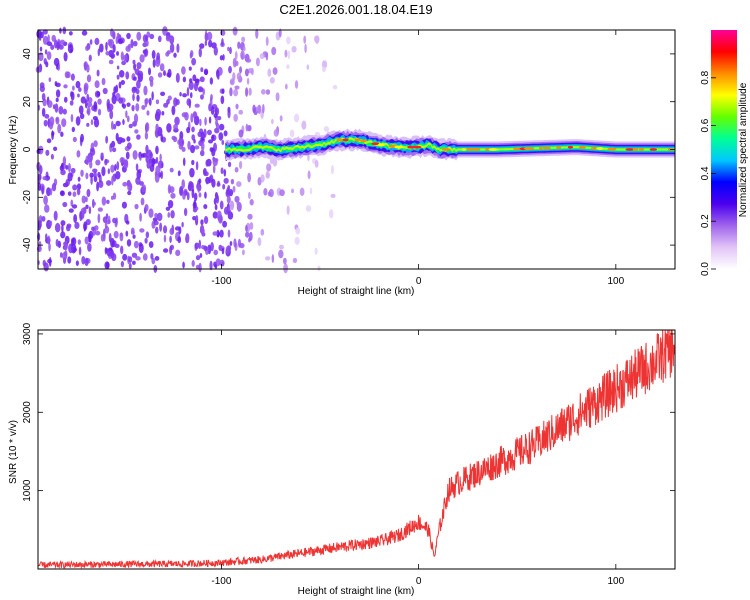  Describe the element at coordinates (221, 281) in the screenshot. I see `x-tick-label: -100` at that location.